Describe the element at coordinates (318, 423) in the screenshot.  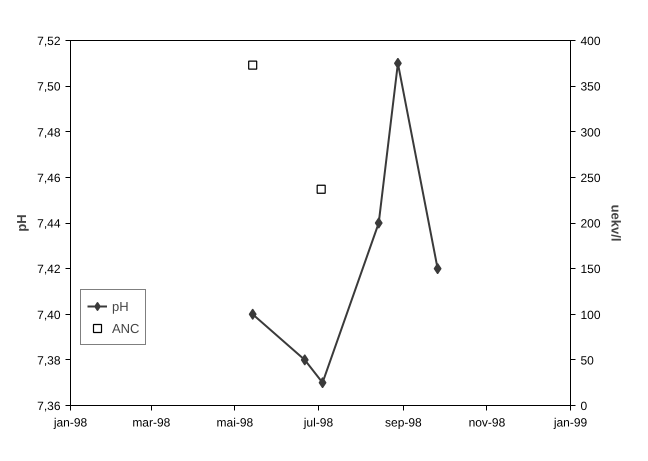
I see `x-tick-label: jul-98` at that location.